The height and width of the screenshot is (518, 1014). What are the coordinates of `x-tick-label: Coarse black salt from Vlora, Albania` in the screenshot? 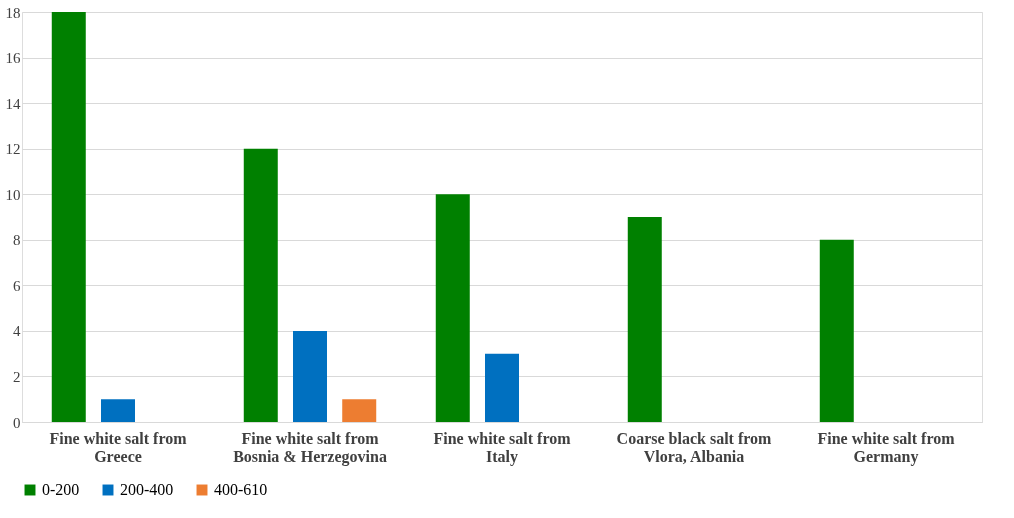 It's located at (694, 447).